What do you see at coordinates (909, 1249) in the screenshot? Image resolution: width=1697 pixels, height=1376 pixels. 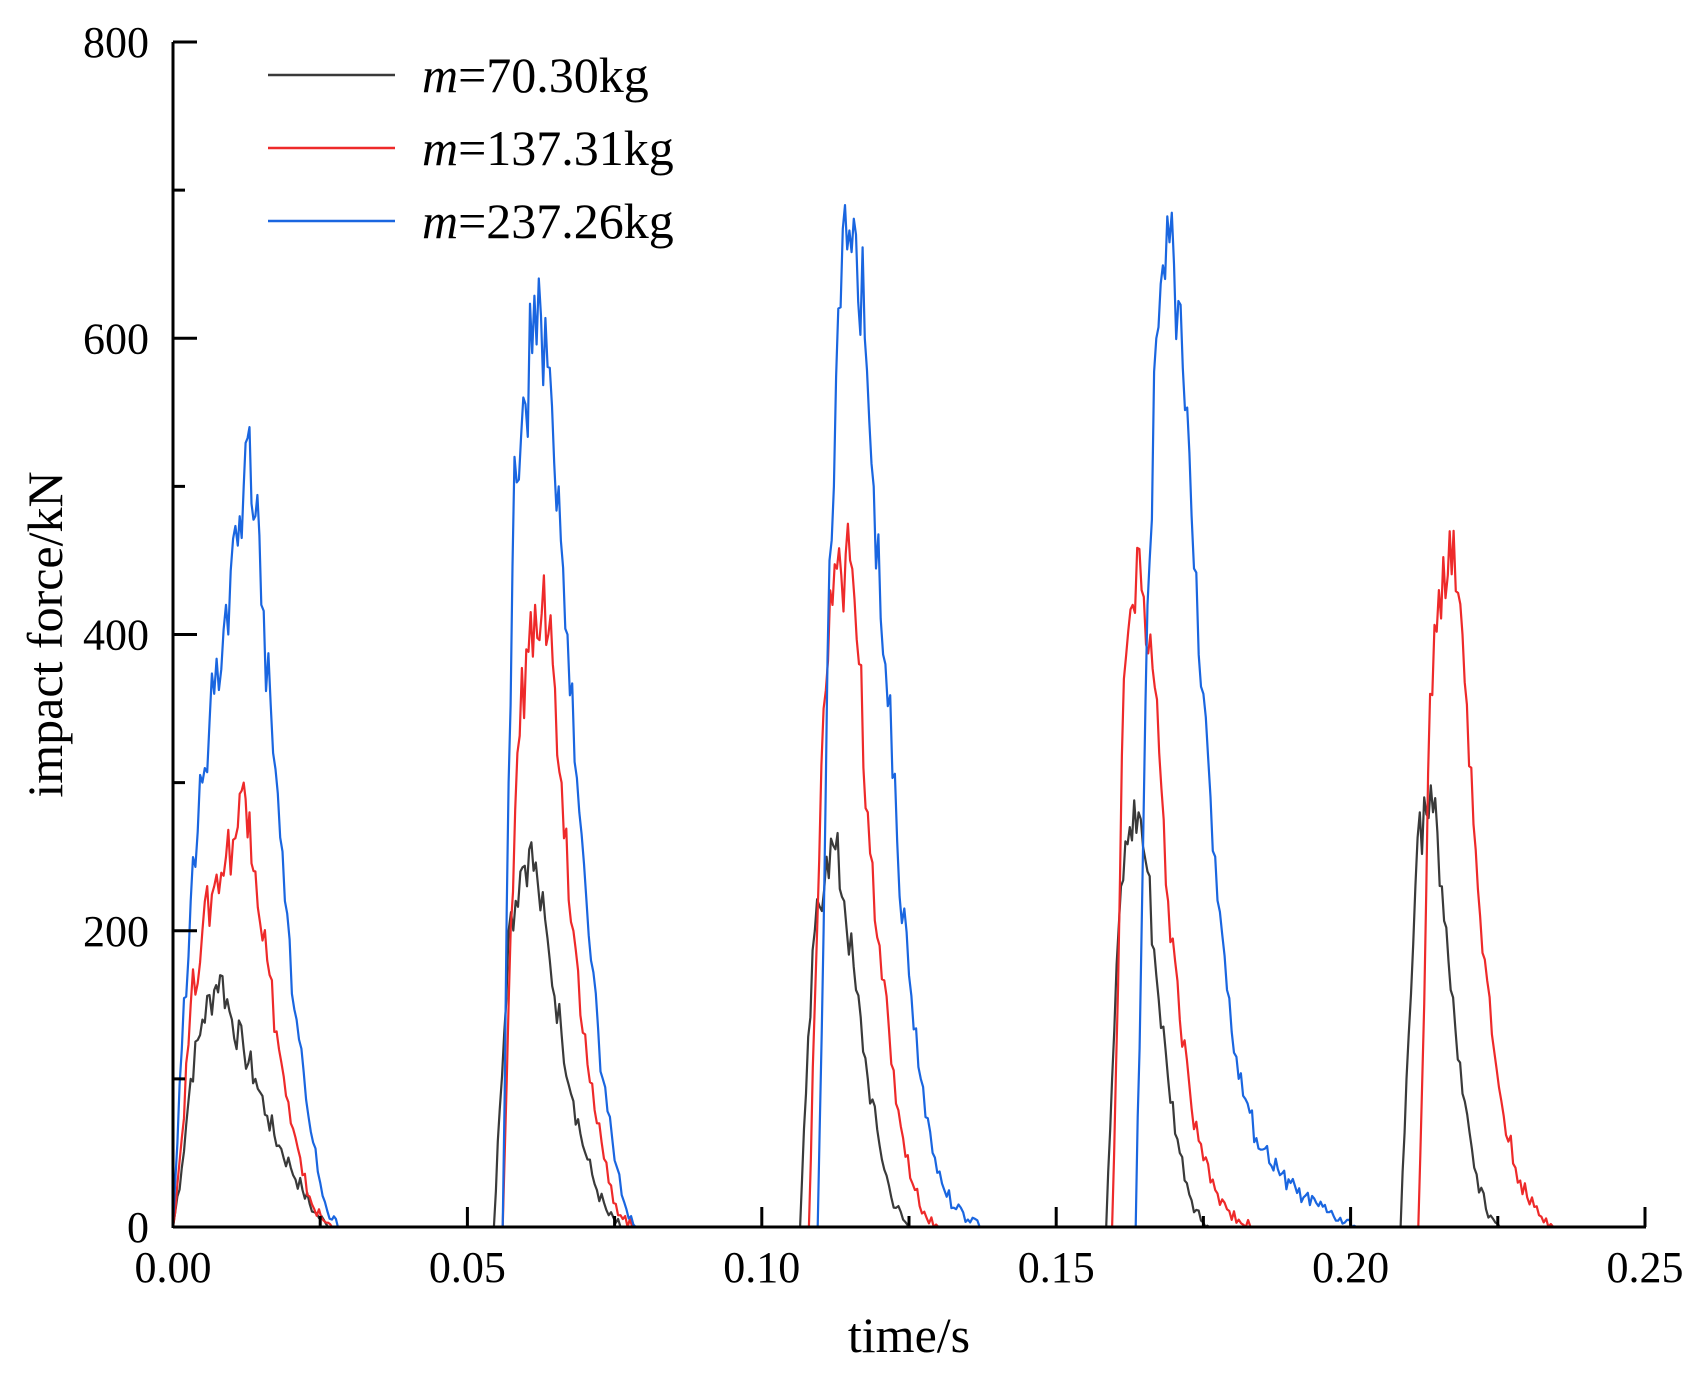 I see `x-ticks: 0.00 0.05 0.10 0.15 0.20 0.25` at bounding box center [909, 1249].